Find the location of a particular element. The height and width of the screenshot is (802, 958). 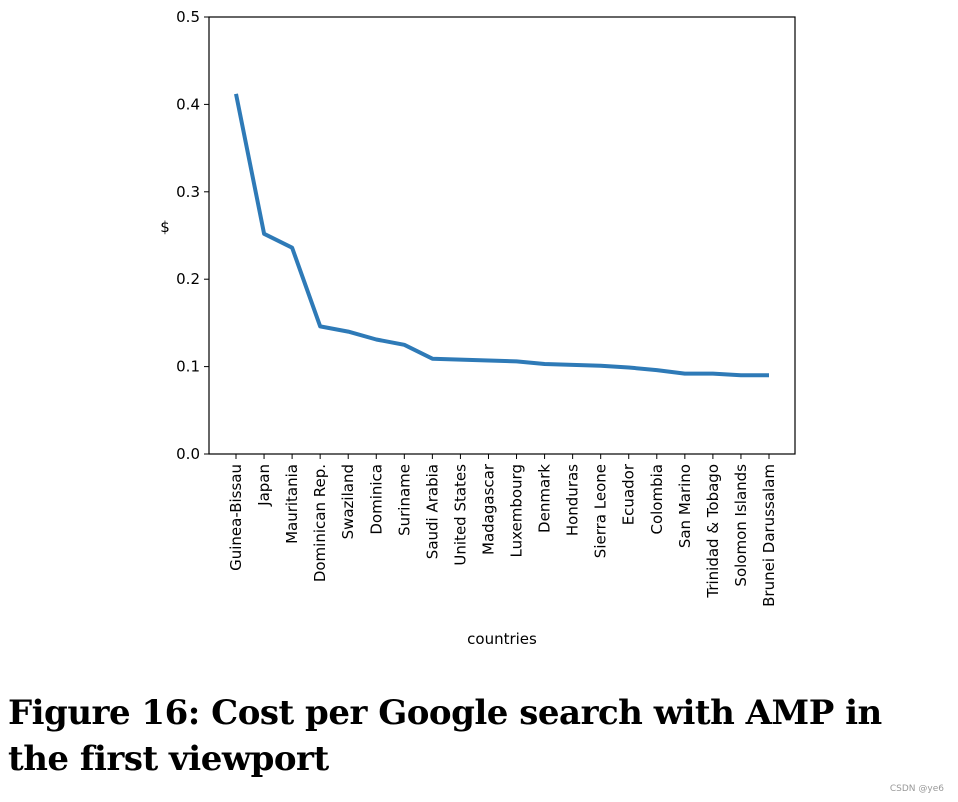

x-tick-label: Colombia is located at coordinates (657, 499).